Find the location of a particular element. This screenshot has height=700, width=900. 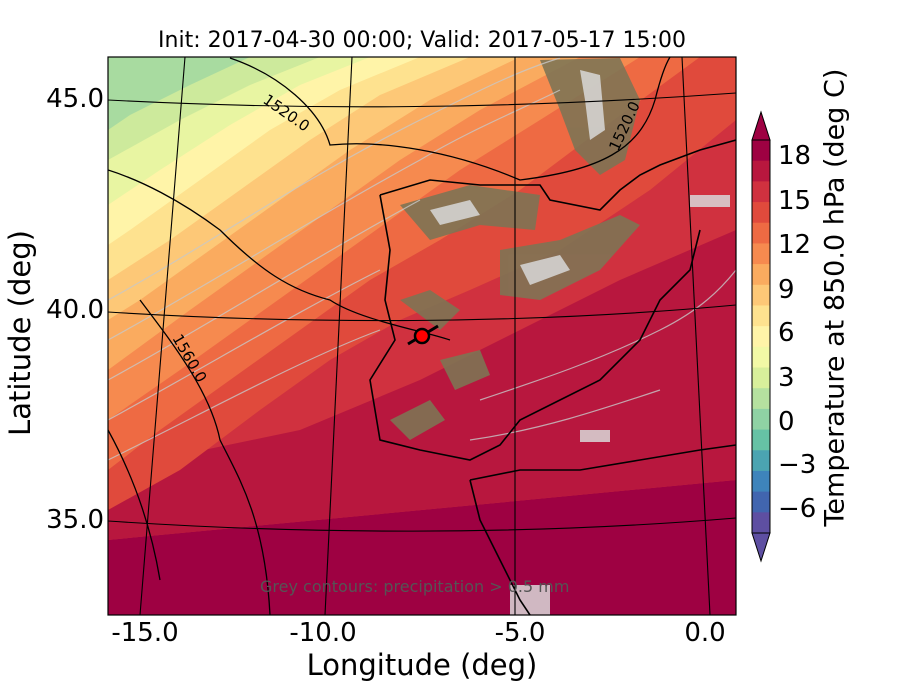

x-tick: -15.0 is located at coordinates (145, 633).